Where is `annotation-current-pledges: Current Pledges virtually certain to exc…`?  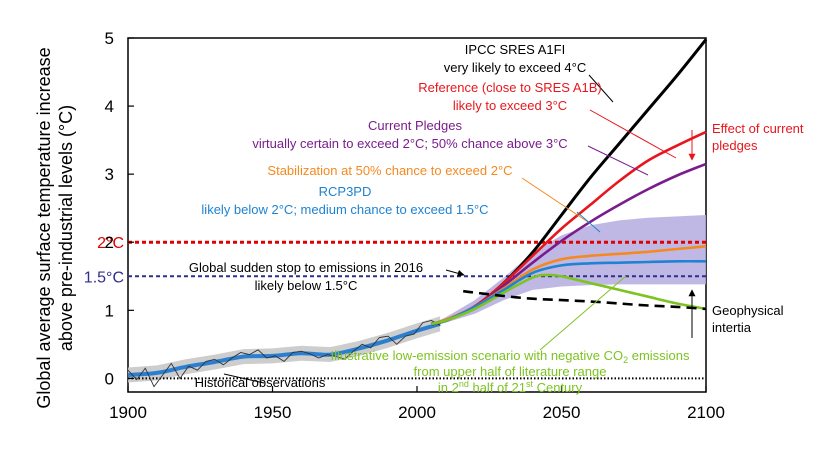
annotation-current-pledges: Current Pledges virtually certain to exc… is located at coordinates (409, 134).